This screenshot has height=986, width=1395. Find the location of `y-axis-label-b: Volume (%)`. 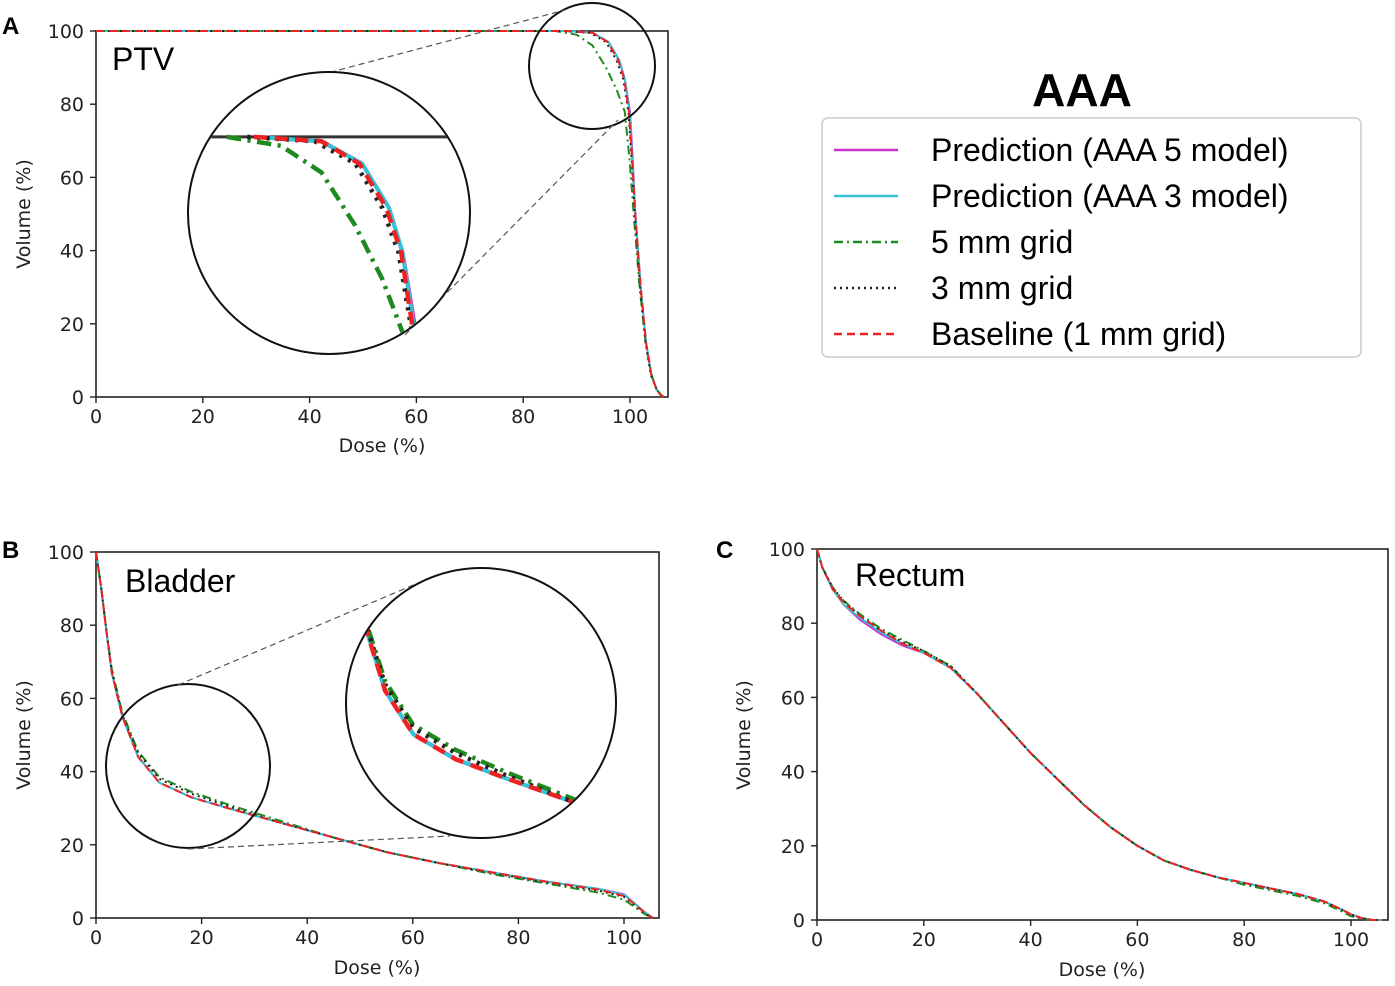

y-axis-label-b: Volume (%) is located at coordinates (24, 735).